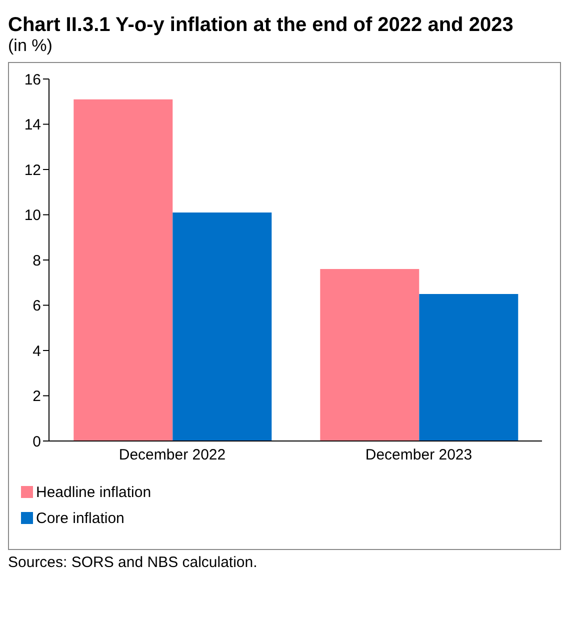 This screenshot has width=569, height=628. What do you see at coordinates (31, 46) in the screenshot?
I see `chart-subtitle: (in %)` at bounding box center [31, 46].